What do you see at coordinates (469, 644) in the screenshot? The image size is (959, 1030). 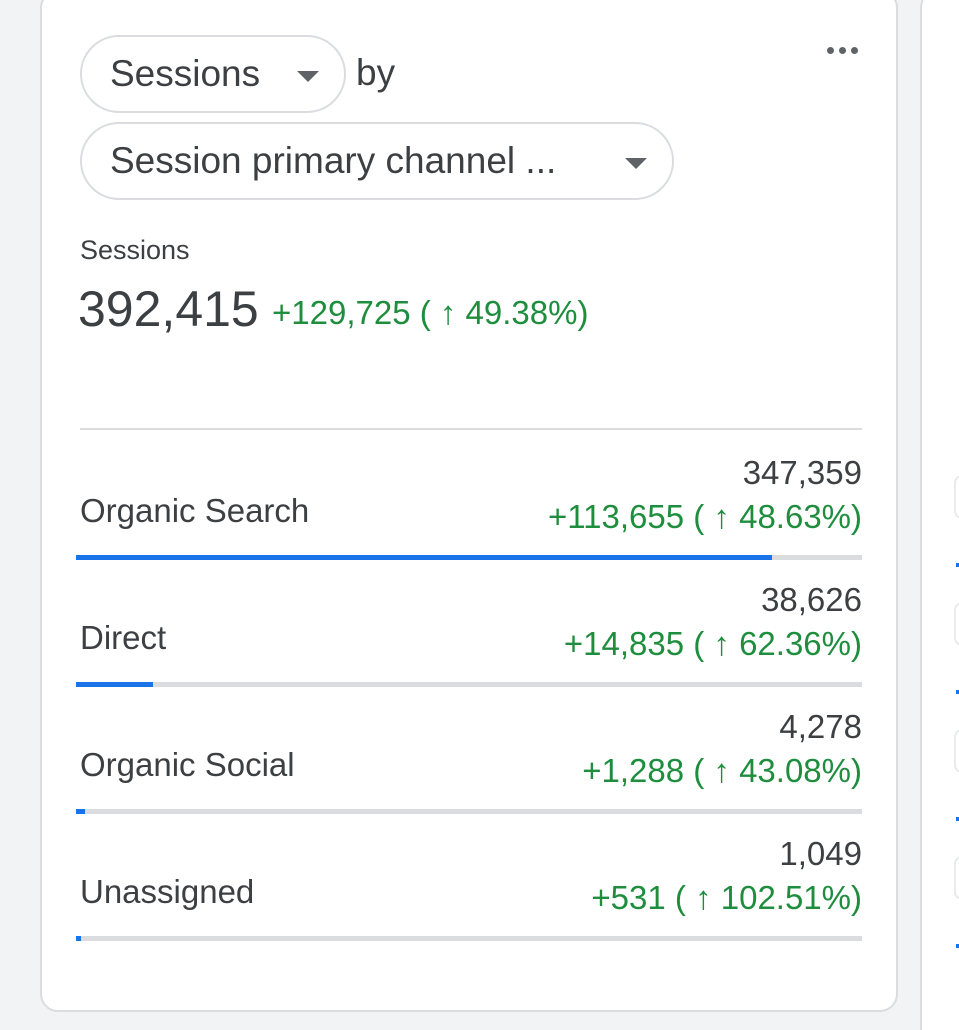 I see `channel-row: Direct 38,626 +14,835 ( ↑ 62.36%)` at bounding box center [469, 644].